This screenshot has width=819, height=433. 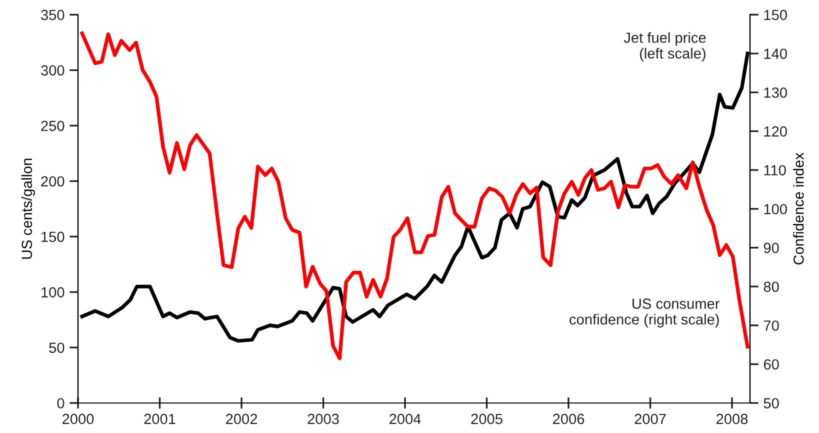 I want to click on y-tick-label: 0, so click(x=60, y=403).